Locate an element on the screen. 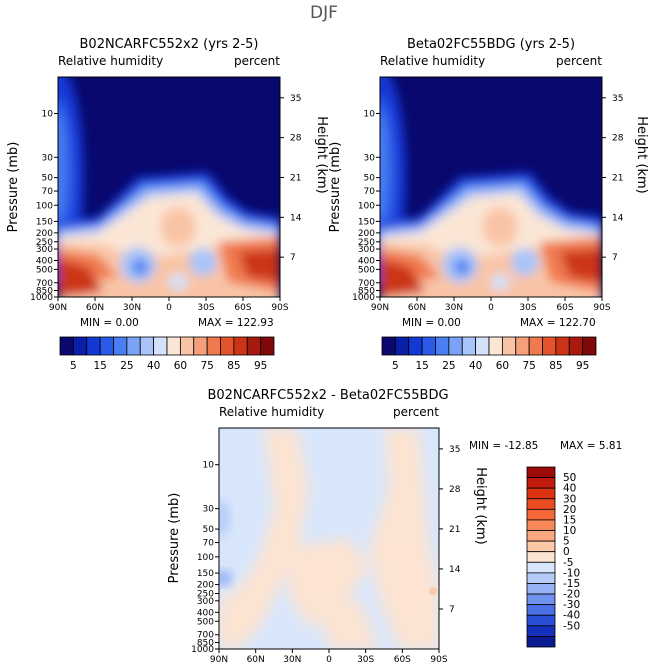 The width and height of the screenshot is (648, 672). panel-a-title: B02NCARFC552x2 (yrs 2-5) is located at coordinates (169, 44).